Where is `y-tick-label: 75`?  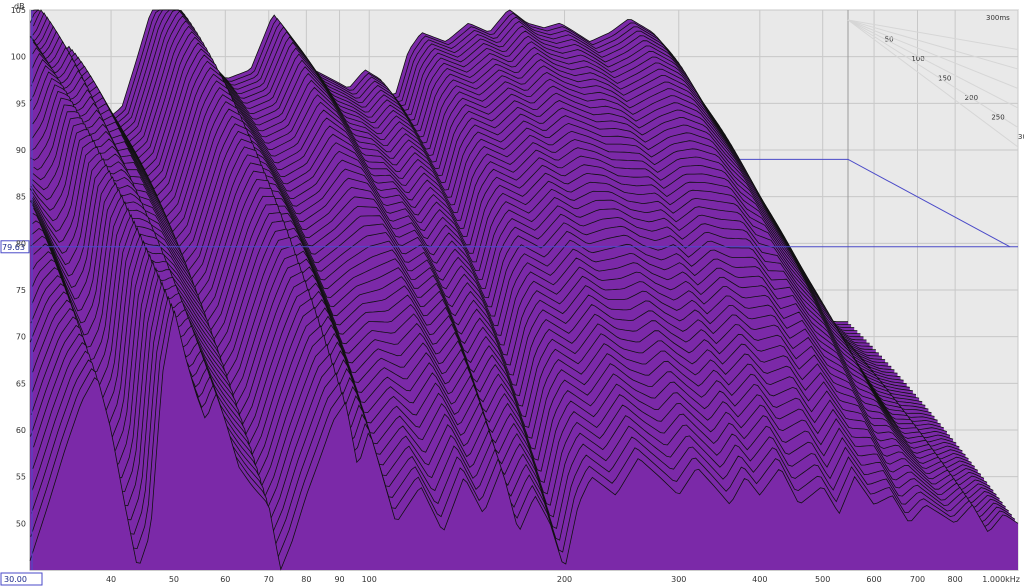 y-tick-label: 75 is located at coordinates (21, 290).